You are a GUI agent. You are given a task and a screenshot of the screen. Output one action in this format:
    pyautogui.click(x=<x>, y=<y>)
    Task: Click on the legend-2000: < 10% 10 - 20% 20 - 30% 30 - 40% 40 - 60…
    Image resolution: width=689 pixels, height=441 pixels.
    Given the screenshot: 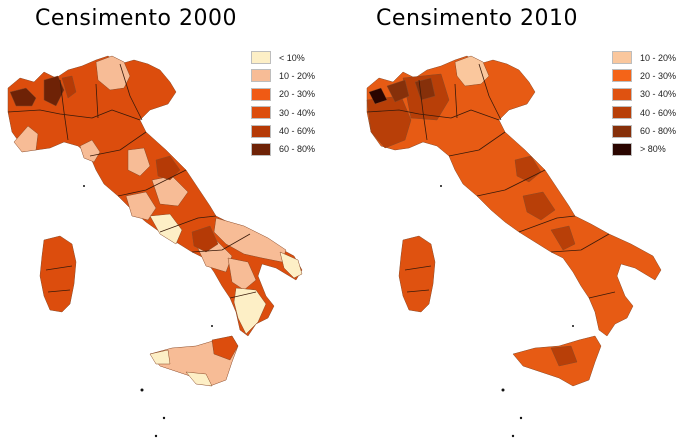 What is the action you would take?
    pyautogui.click(x=283, y=105)
    